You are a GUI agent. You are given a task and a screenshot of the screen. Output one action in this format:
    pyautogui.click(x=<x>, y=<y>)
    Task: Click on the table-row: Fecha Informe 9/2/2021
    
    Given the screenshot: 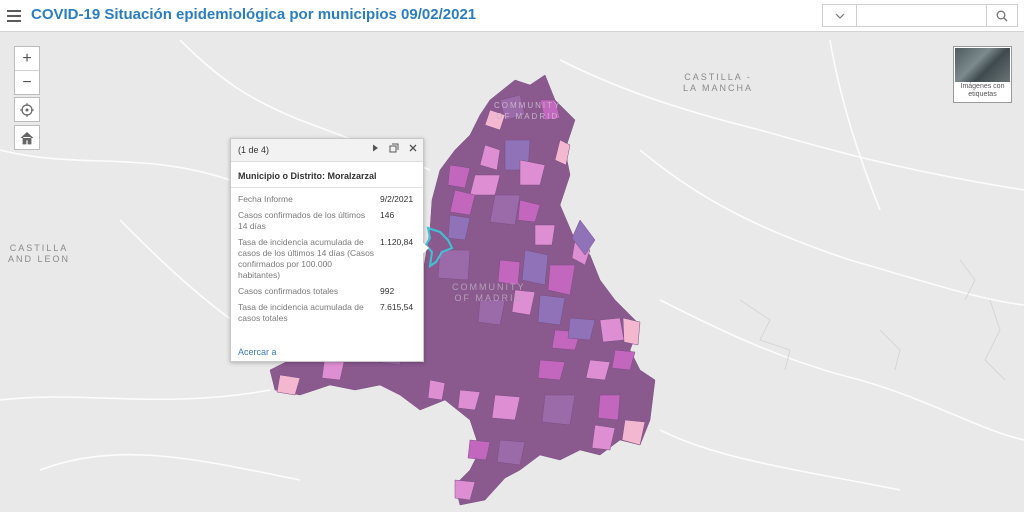 What is the action you would take?
    pyautogui.click(x=327, y=200)
    